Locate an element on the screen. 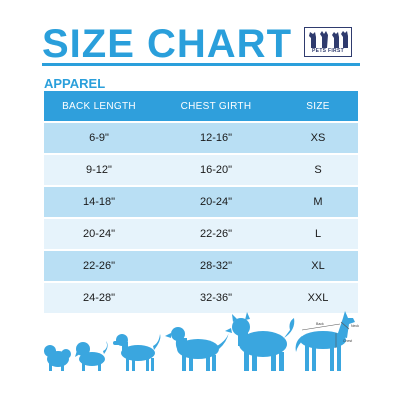 Image resolution: width=400 pixels, height=400 pixels. size-cell: S is located at coordinates (318, 169).